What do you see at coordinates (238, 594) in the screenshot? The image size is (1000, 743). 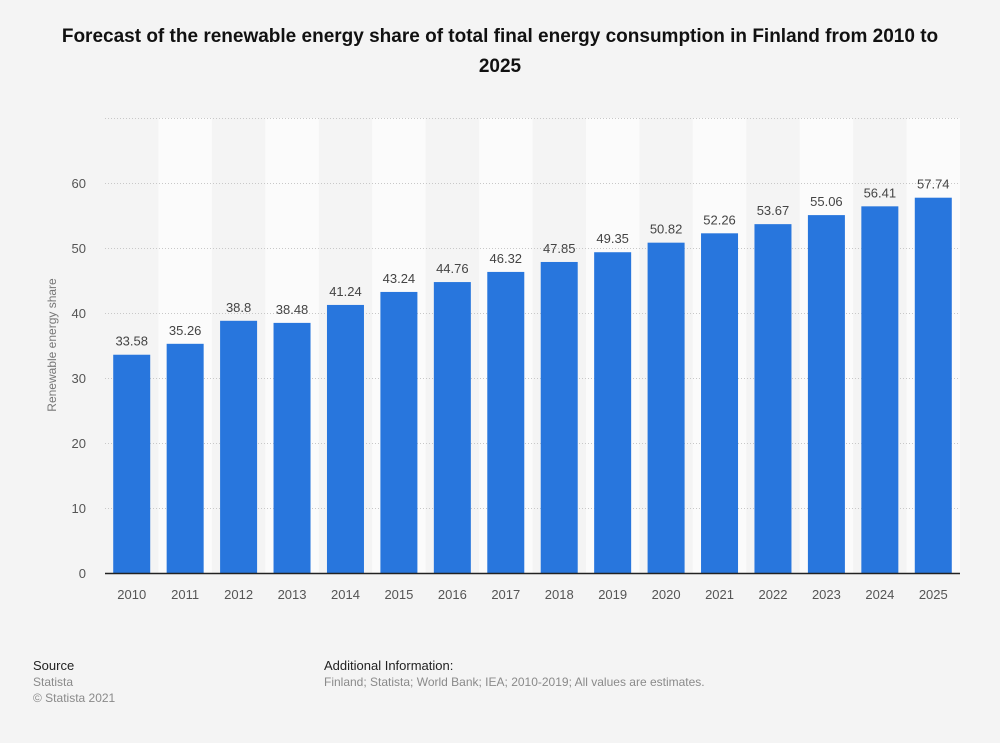 I see `x-tick-label: 2012` at bounding box center [238, 594].